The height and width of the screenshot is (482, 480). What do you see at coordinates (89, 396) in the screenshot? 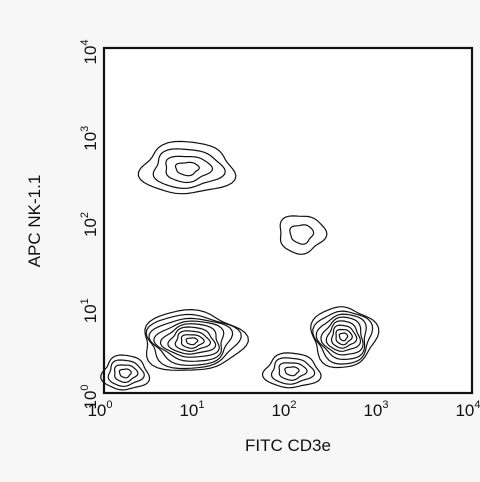
I see `y-tick-label: 100` at bounding box center [89, 396].